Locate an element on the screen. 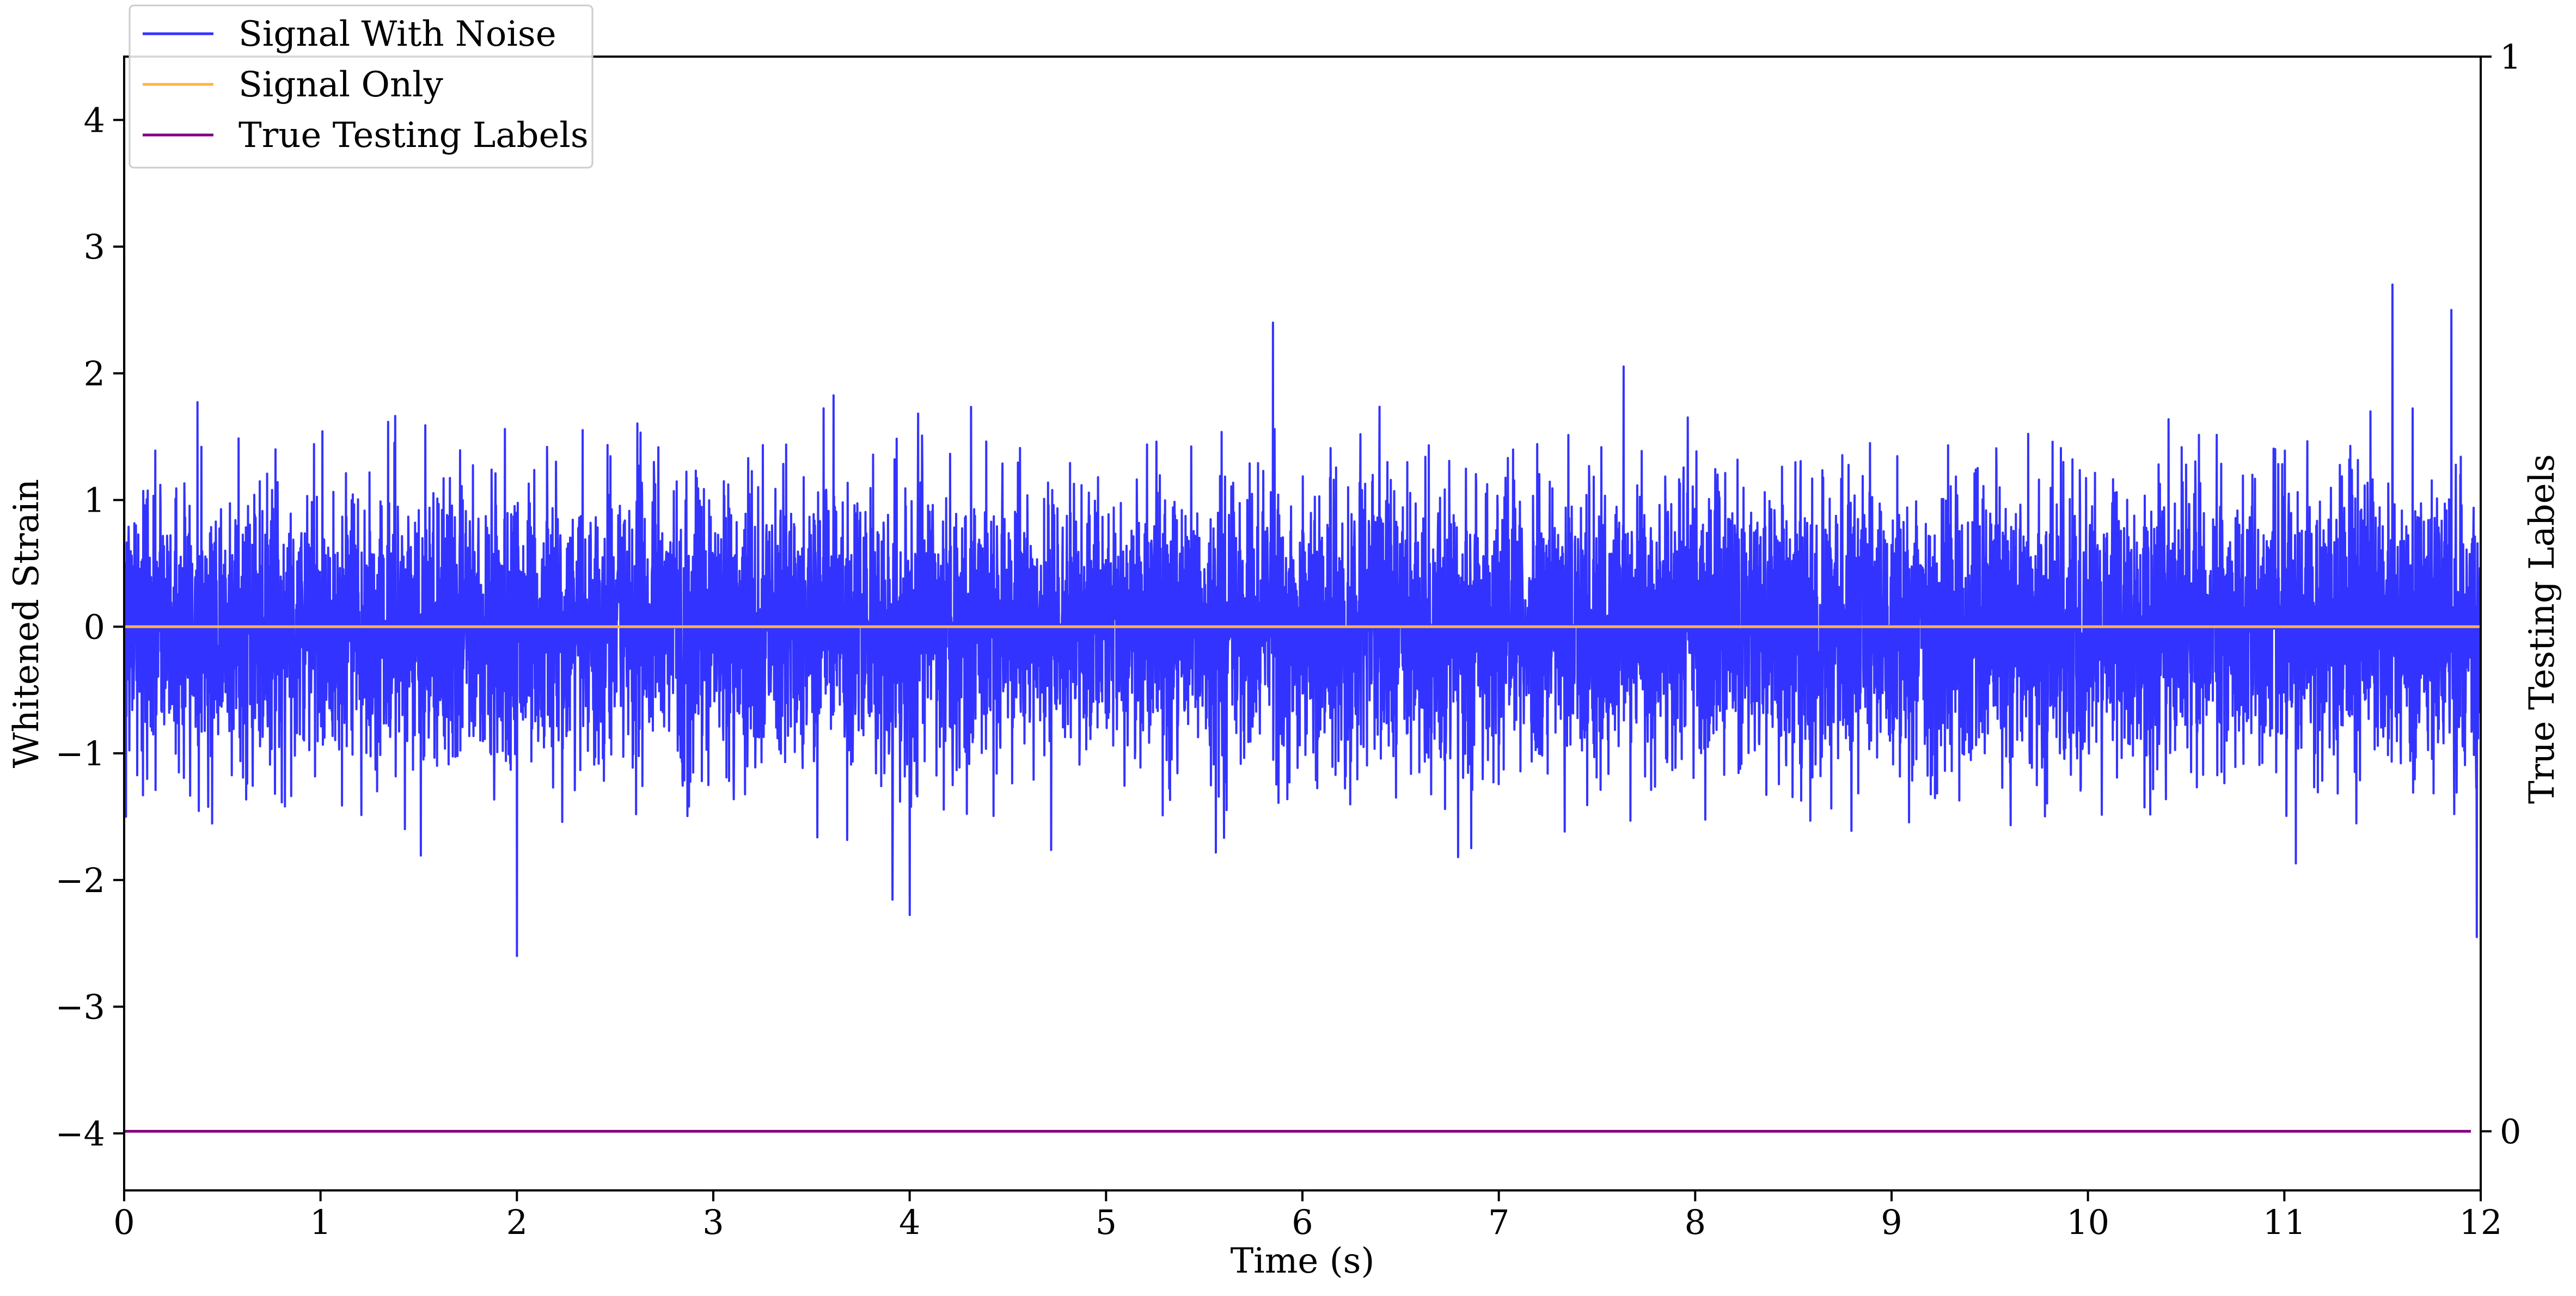  x-axis: 0 1 2 3 4 5 6 7 8 9 10 11 12 is located at coordinates (1307, 1216).